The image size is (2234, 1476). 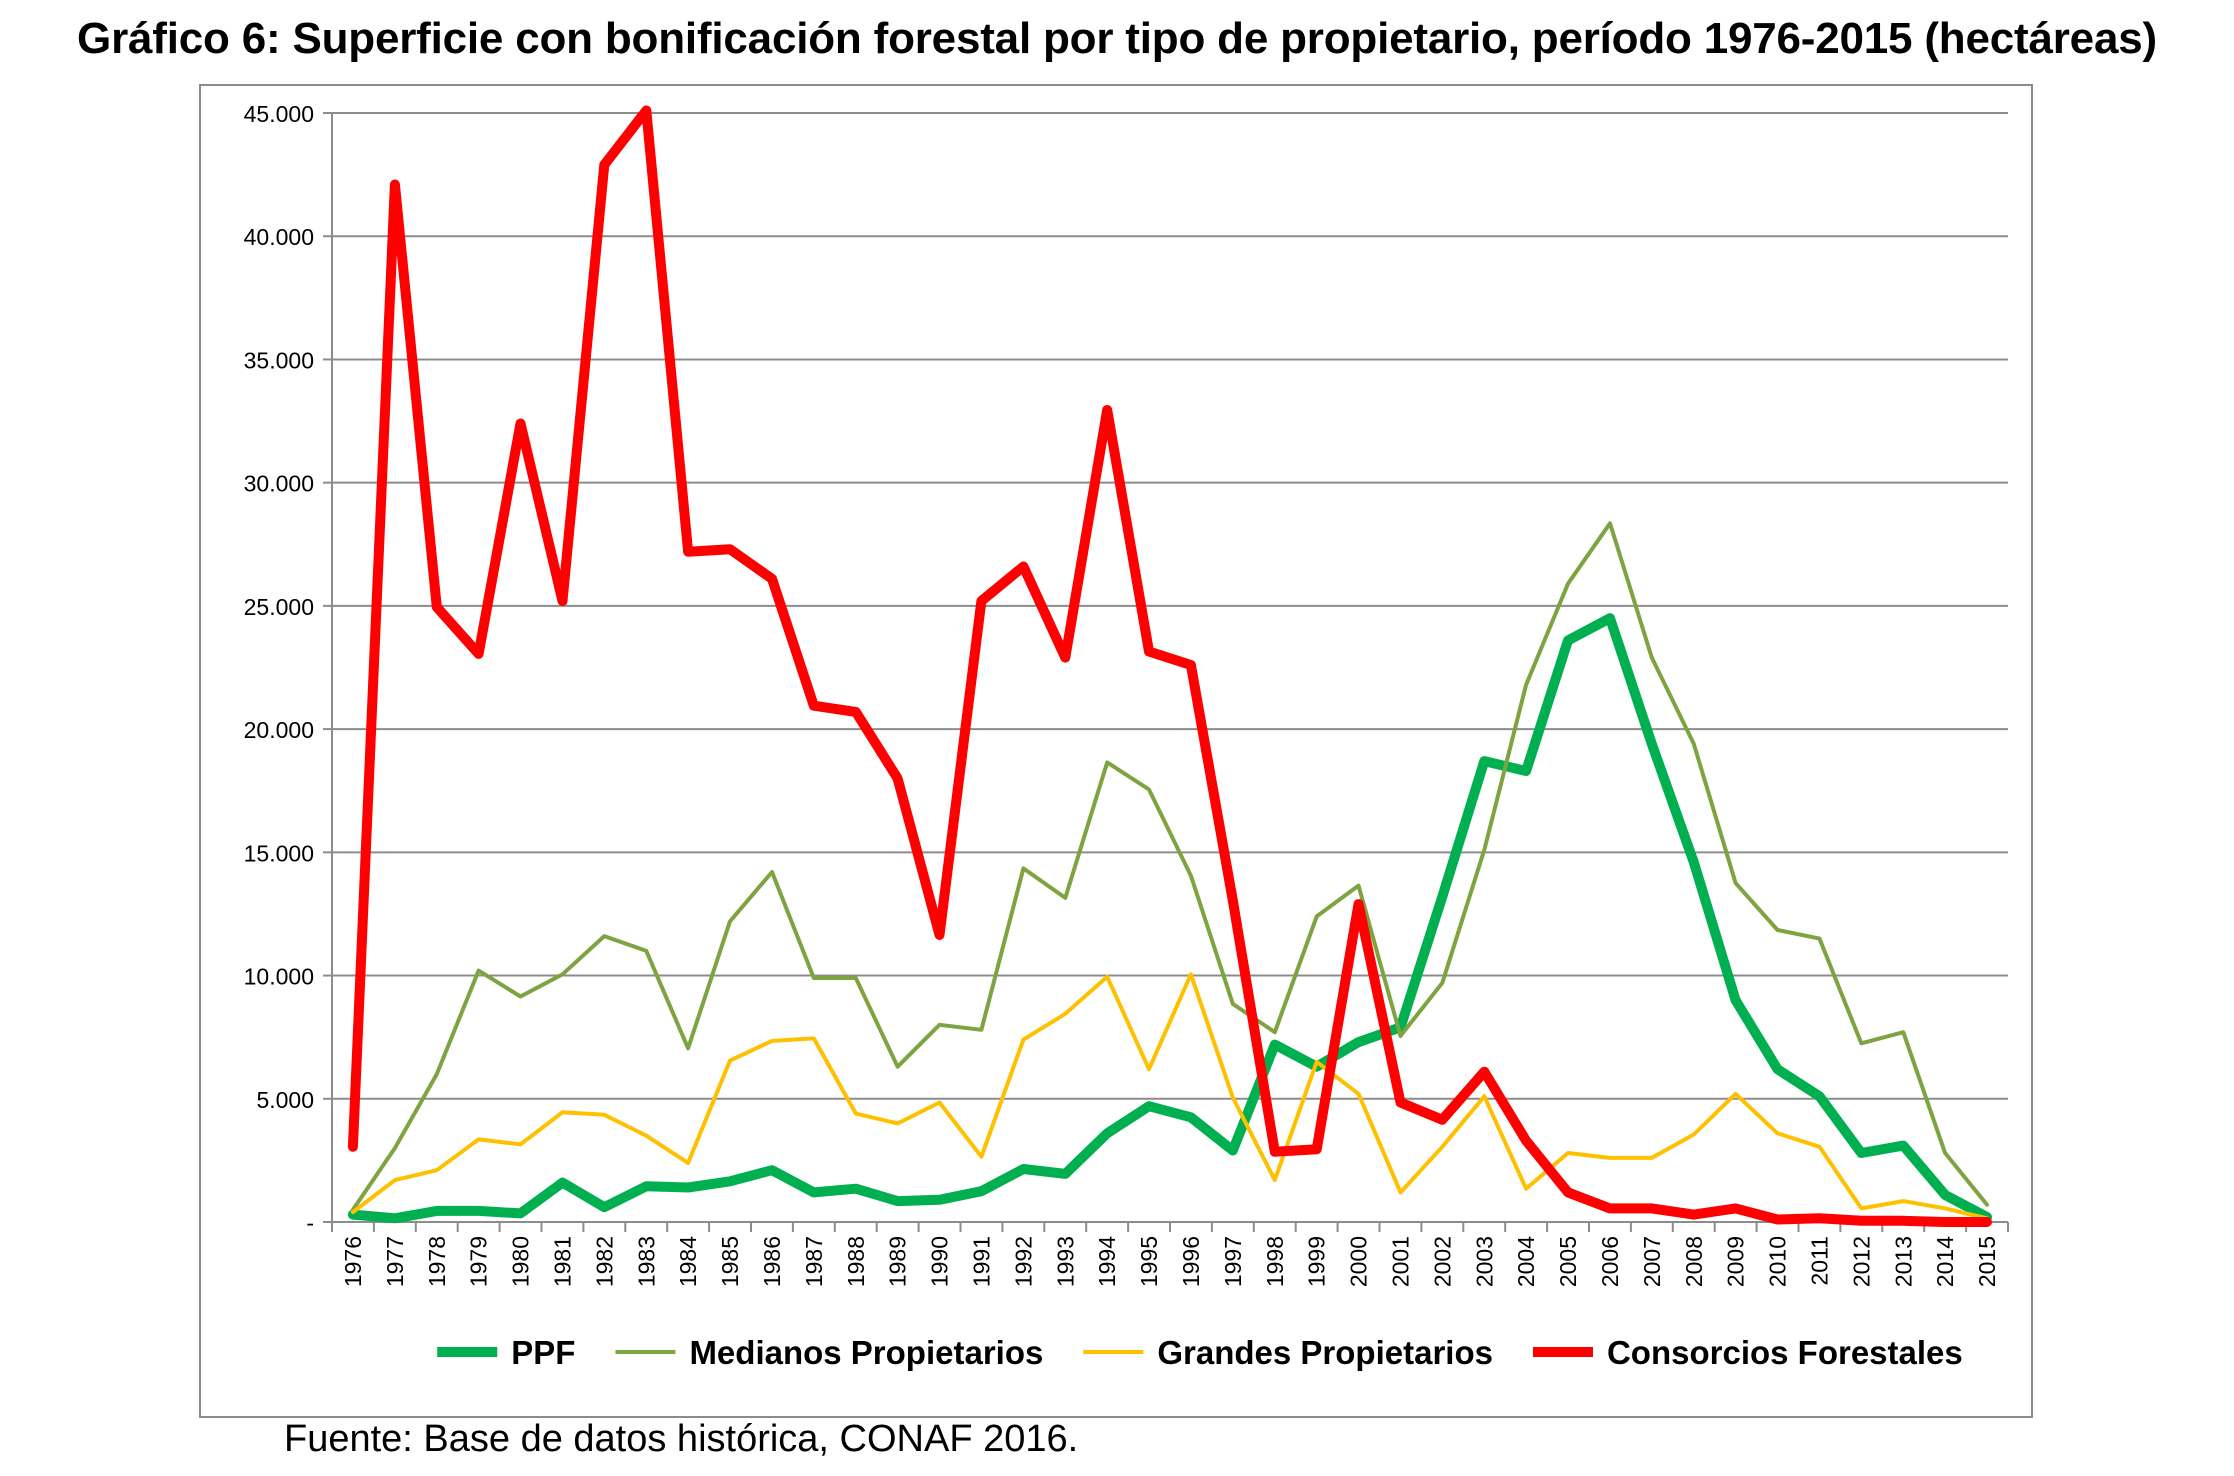 I want to click on y-tick-label: 35.000, so click(x=279, y=360).